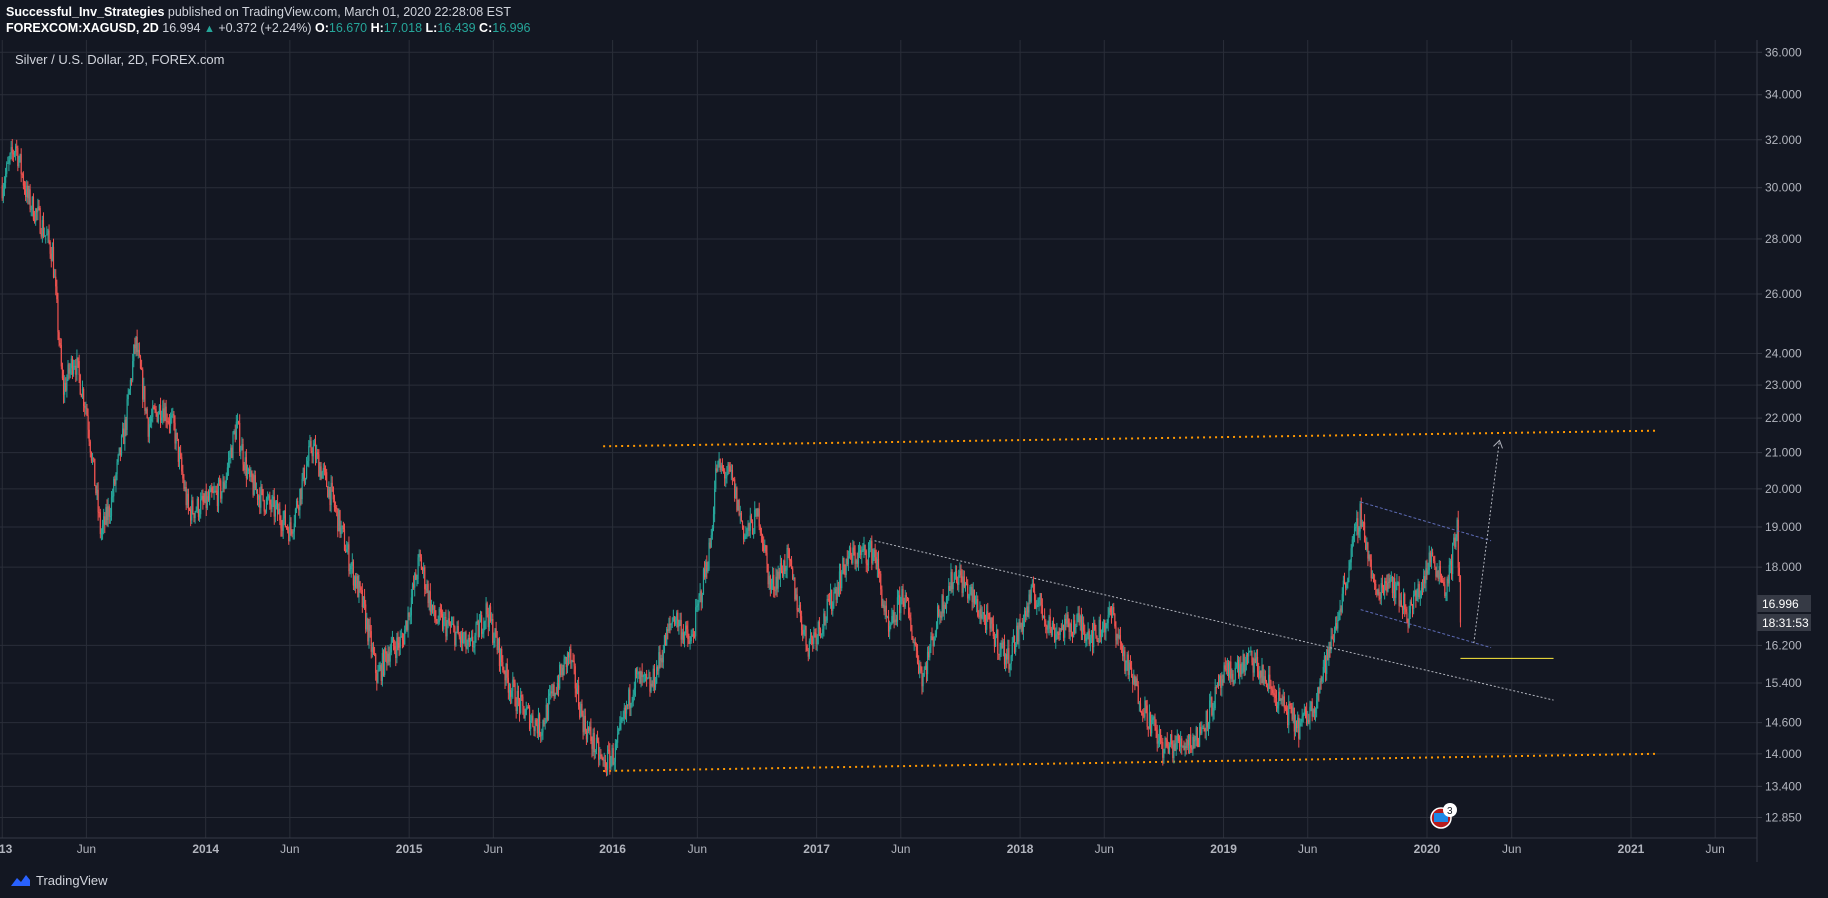 Image resolution: width=1828 pixels, height=898 pixels. I want to click on lower-support-line, so click(1130, 762).